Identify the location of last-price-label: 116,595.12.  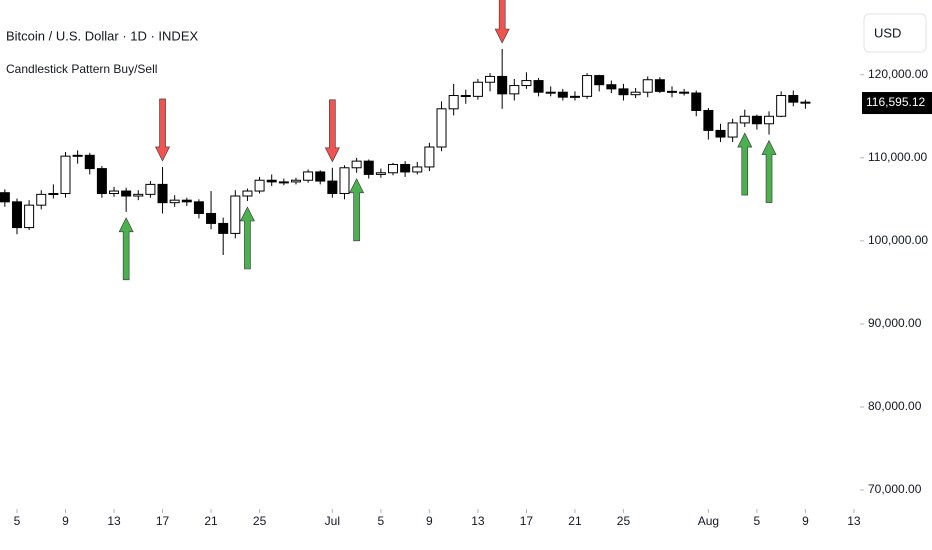
(895, 102).